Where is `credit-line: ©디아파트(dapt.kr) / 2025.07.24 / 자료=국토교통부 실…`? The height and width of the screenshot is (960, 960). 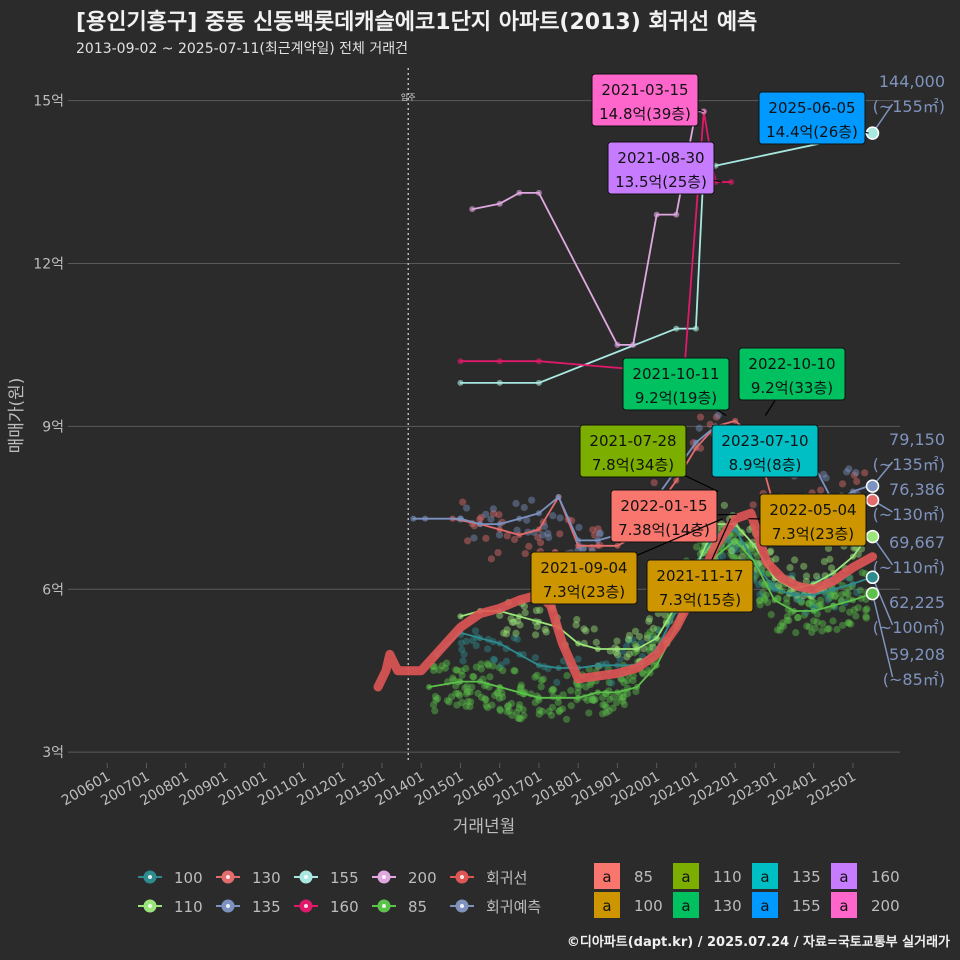
credit-line: ©디아파트(dapt.kr) / 2025.07.24 / 자료=국토교통부 실… is located at coordinates (758, 942).